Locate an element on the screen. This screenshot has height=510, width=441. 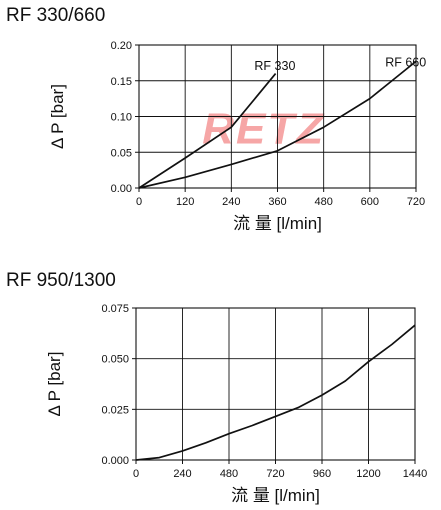
x-tick-label: 360 is located at coordinates (277, 202).